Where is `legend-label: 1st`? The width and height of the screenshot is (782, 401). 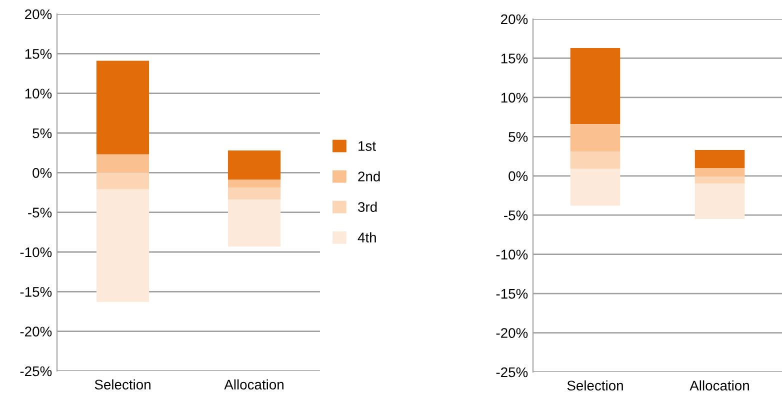
legend-label: 1st is located at coordinates (367, 146).